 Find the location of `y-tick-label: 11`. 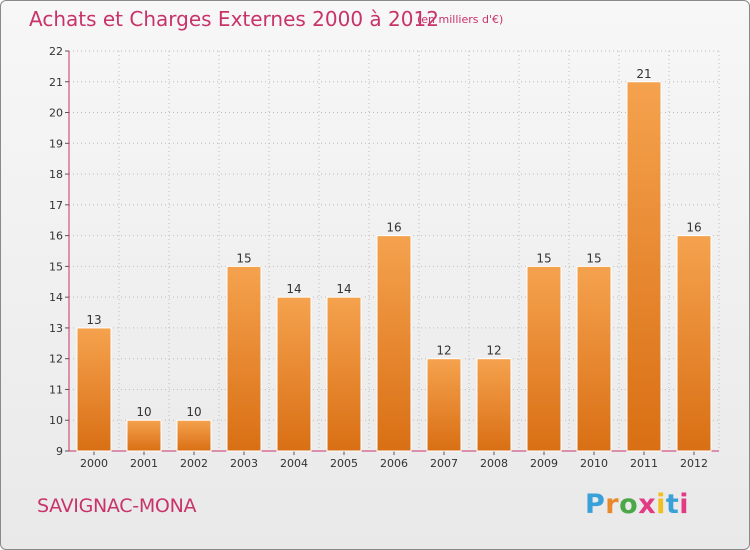

y-tick-label: 11 is located at coordinates (56, 389).